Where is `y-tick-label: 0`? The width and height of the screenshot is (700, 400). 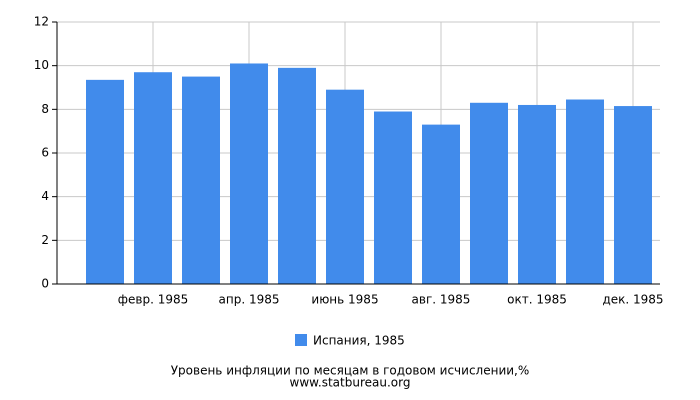
y-tick-label: 0 is located at coordinates (45, 284).